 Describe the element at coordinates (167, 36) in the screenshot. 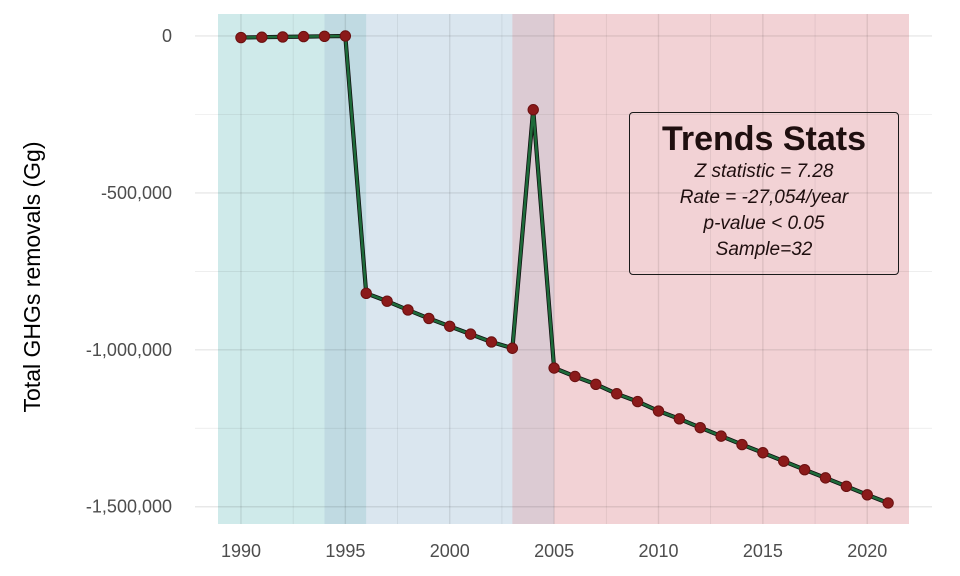

I see `y-tick-label: 0` at that location.